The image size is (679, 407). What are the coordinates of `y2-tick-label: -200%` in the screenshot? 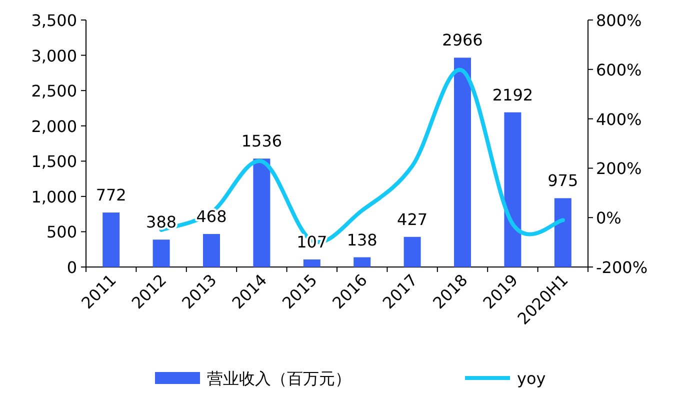 It's located at (622, 267).